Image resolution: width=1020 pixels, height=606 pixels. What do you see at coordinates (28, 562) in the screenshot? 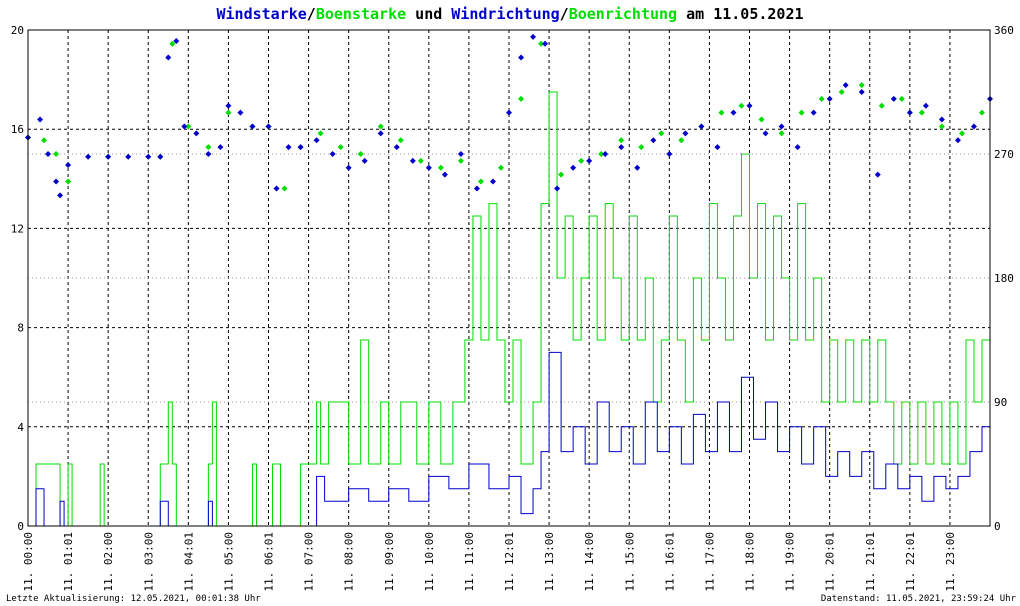
I see `x-tick-label: 11. 00:00` at bounding box center [28, 562].